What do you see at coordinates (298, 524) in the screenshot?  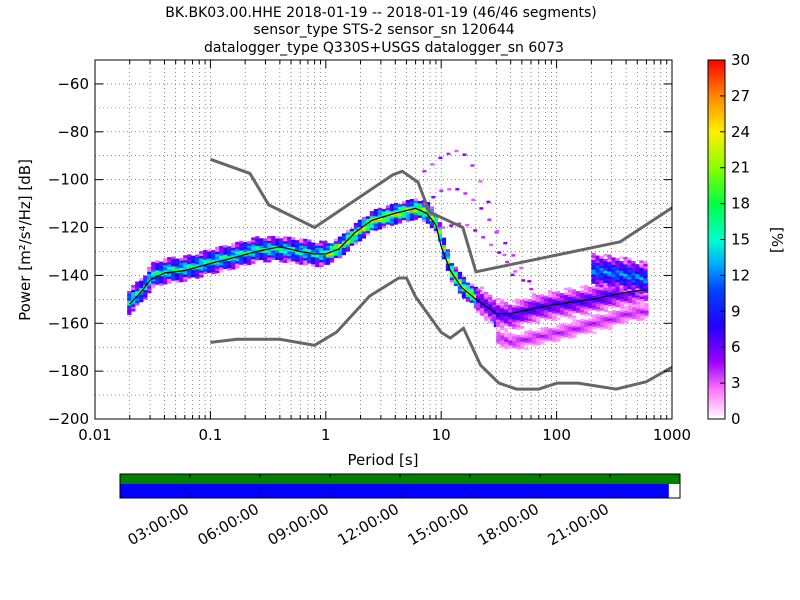 I see `timeline-tick-label: 09:00:00` at bounding box center [298, 524].